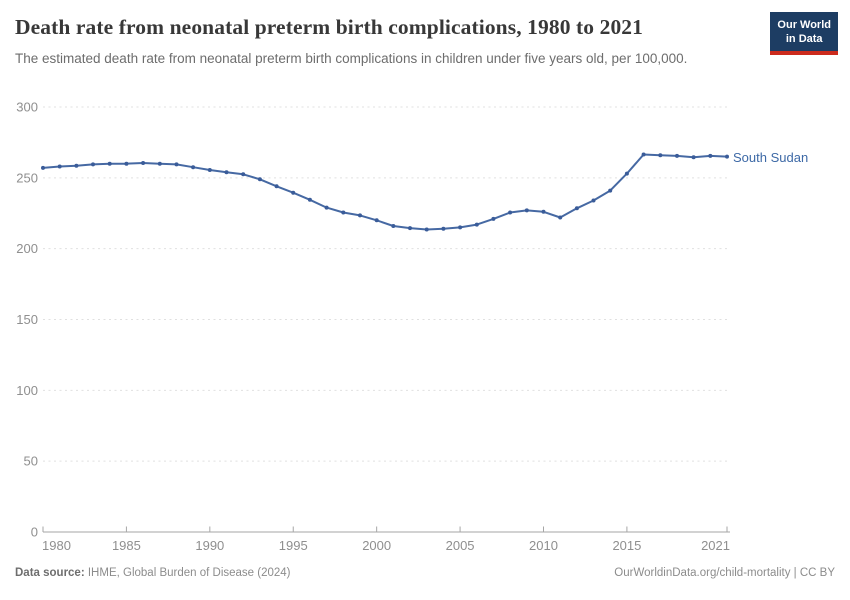 Image resolution: width=850 pixels, height=600 pixels. Describe the element at coordinates (34, 532) in the screenshot. I see `y-tick-label: 0` at that location.